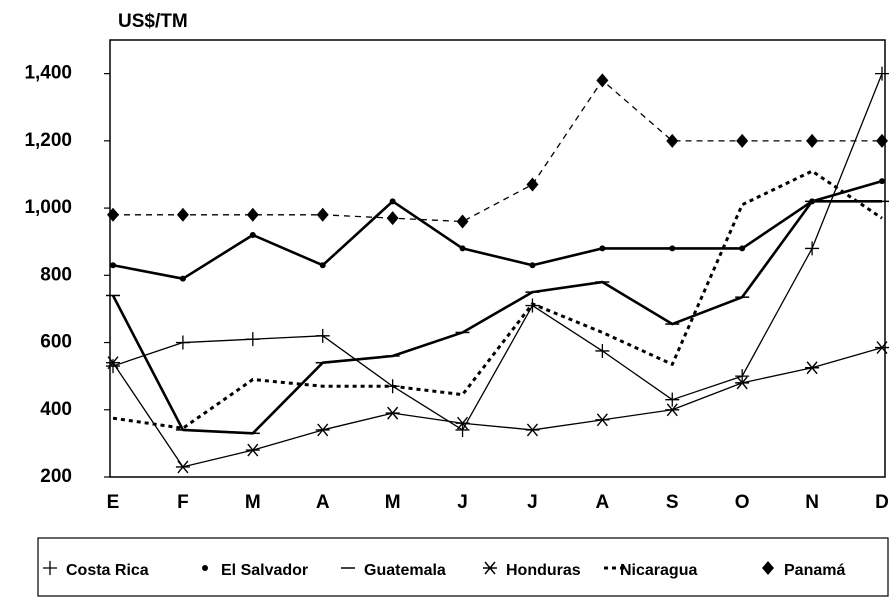  Describe the element at coordinates (48, 140) in the screenshot. I see `y-tick-label: 1,200` at that location.